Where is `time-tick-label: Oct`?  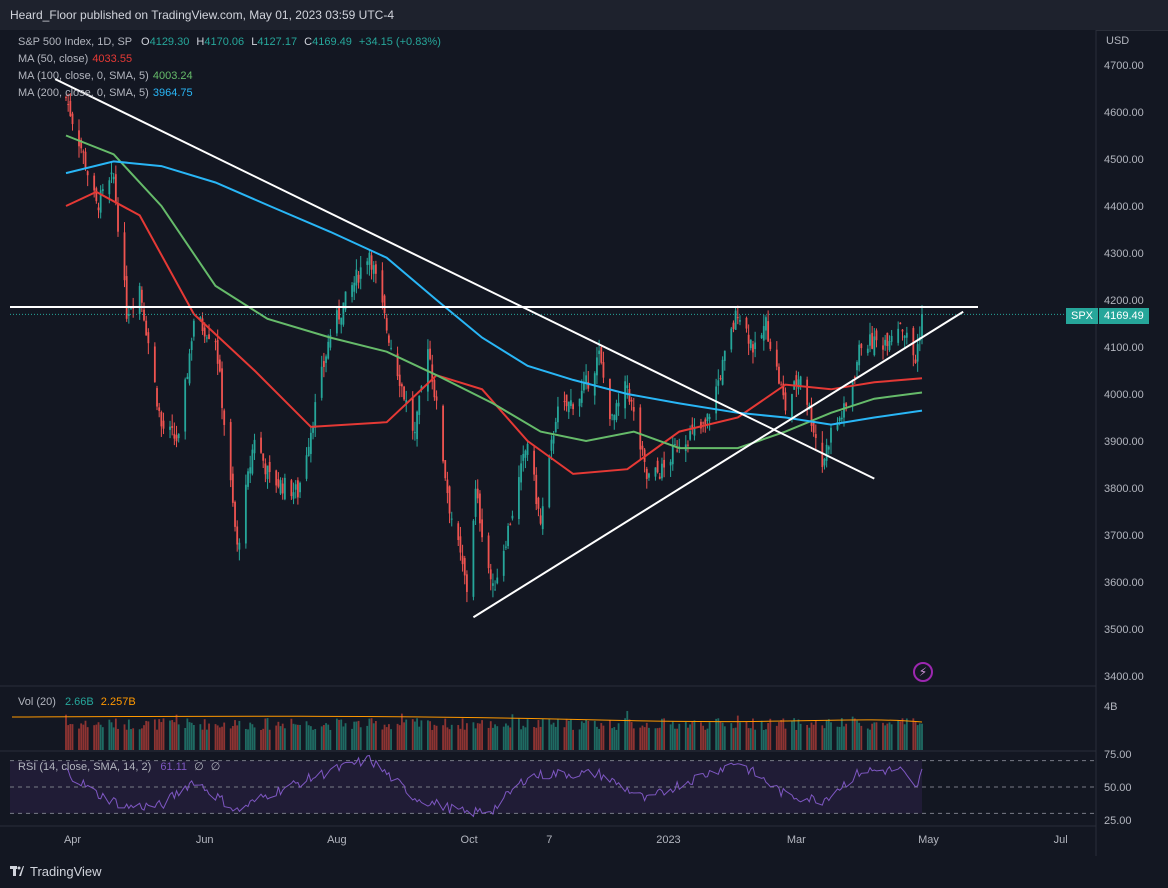 time-tick-label: Oct is located at coordinates (469, 840).